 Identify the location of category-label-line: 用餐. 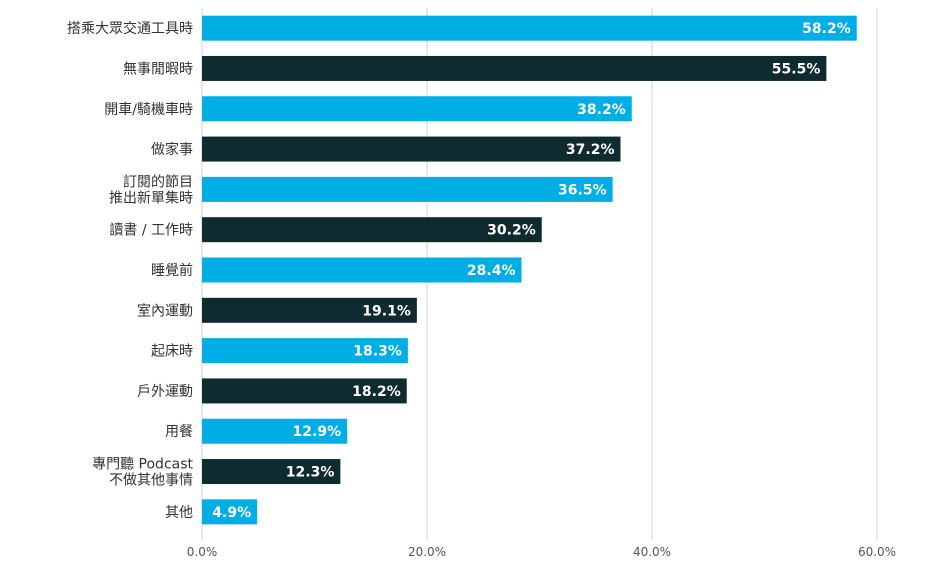
(179, 432).